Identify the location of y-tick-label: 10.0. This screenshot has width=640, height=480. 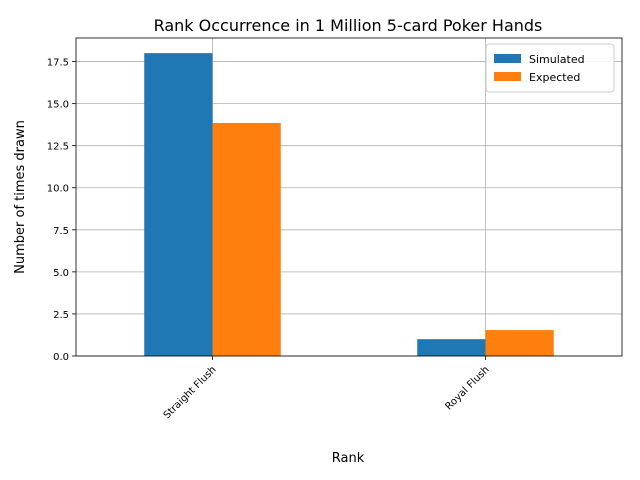
(58, 189).